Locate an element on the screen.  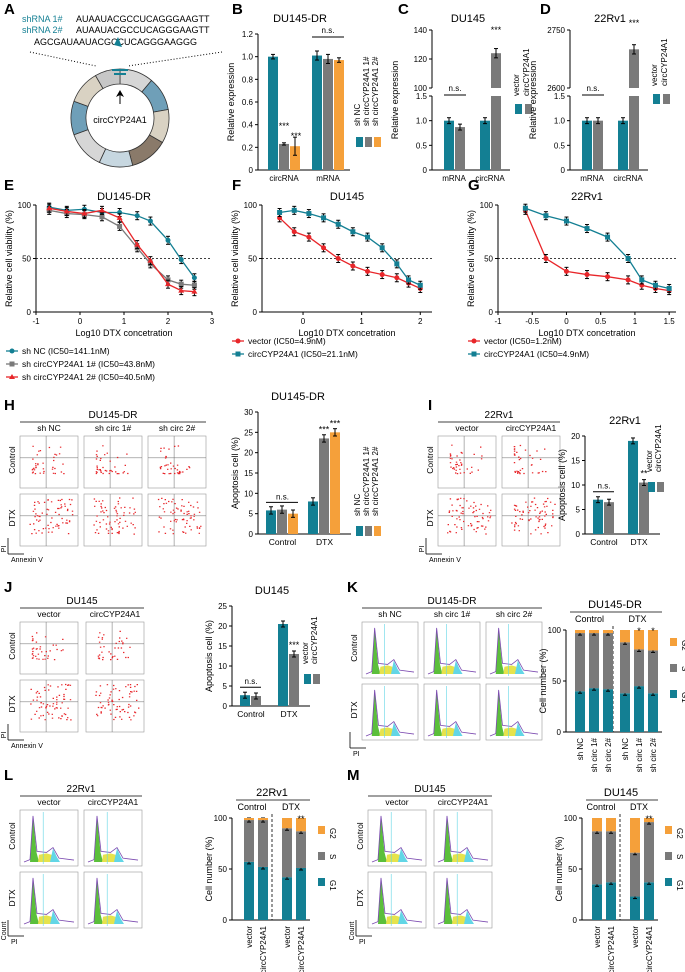
chart-C-legend-label: circCYP24A1 is located at coordinates (526, 72).